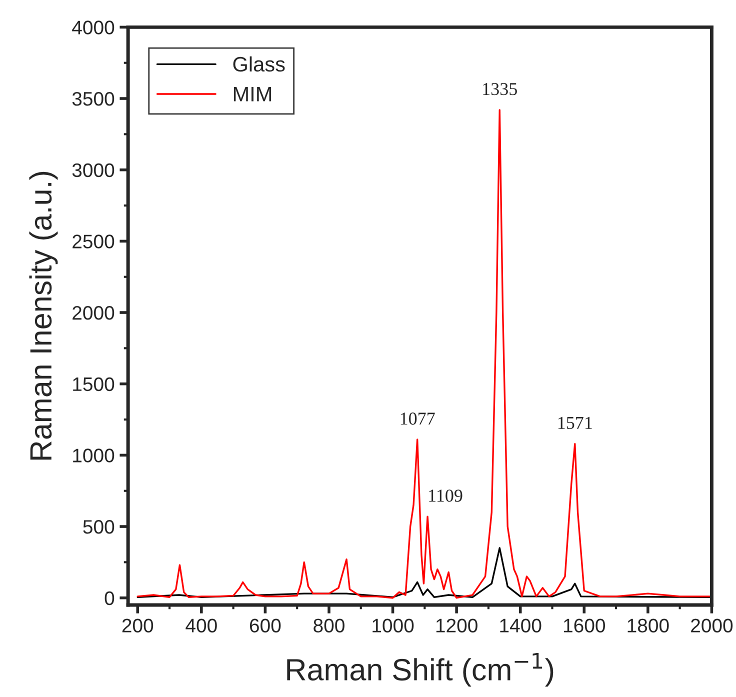  I want to click on y-tick-label: 2000, so click(93, 313).